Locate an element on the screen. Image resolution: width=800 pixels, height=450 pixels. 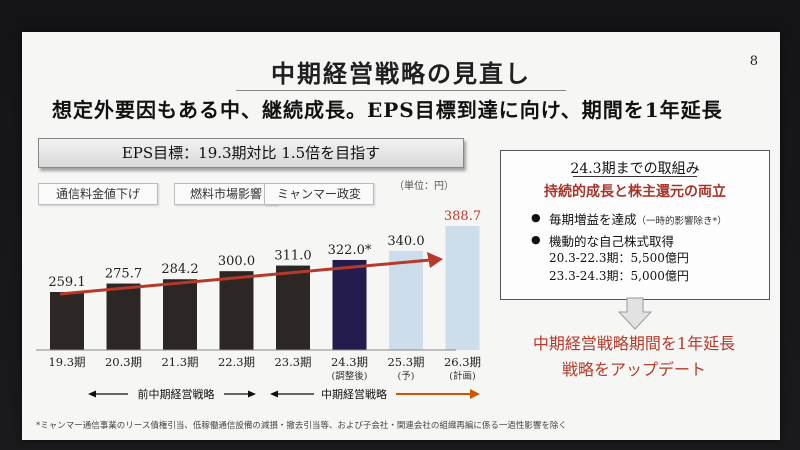
eps-target-box: EPS目標：19.3期対比 1.5倍を目指す is located at coordinates (251, 153).